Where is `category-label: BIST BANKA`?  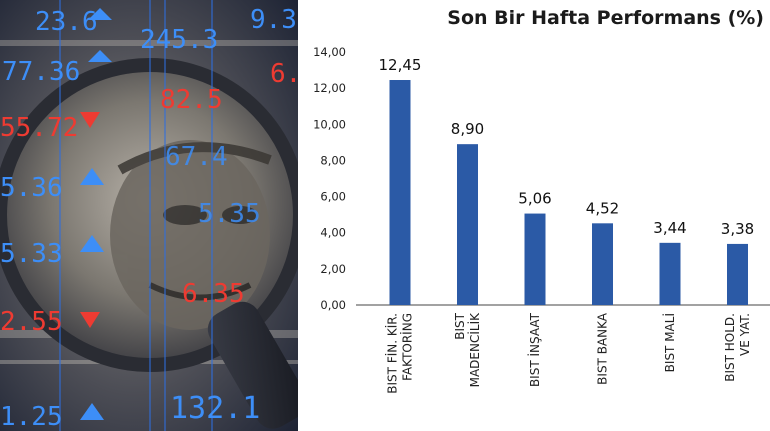 category-label: BIST BANKA is located at coordinates (603, 348).